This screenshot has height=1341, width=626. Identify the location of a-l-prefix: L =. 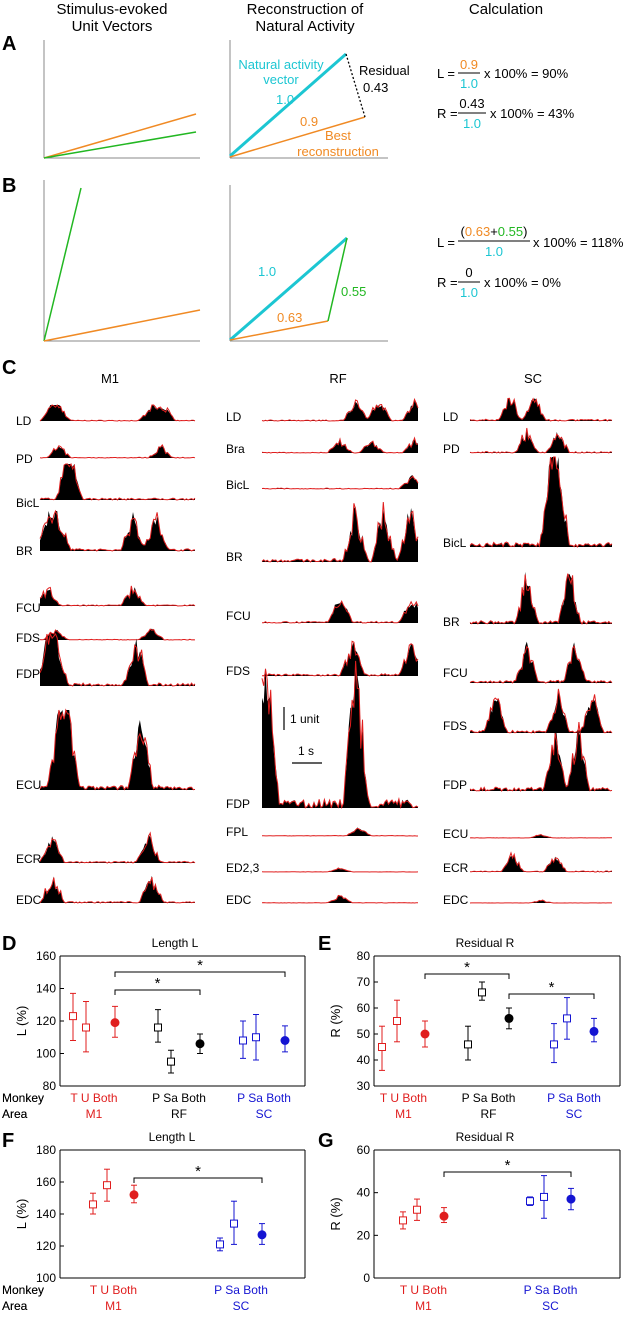
(446, 73).